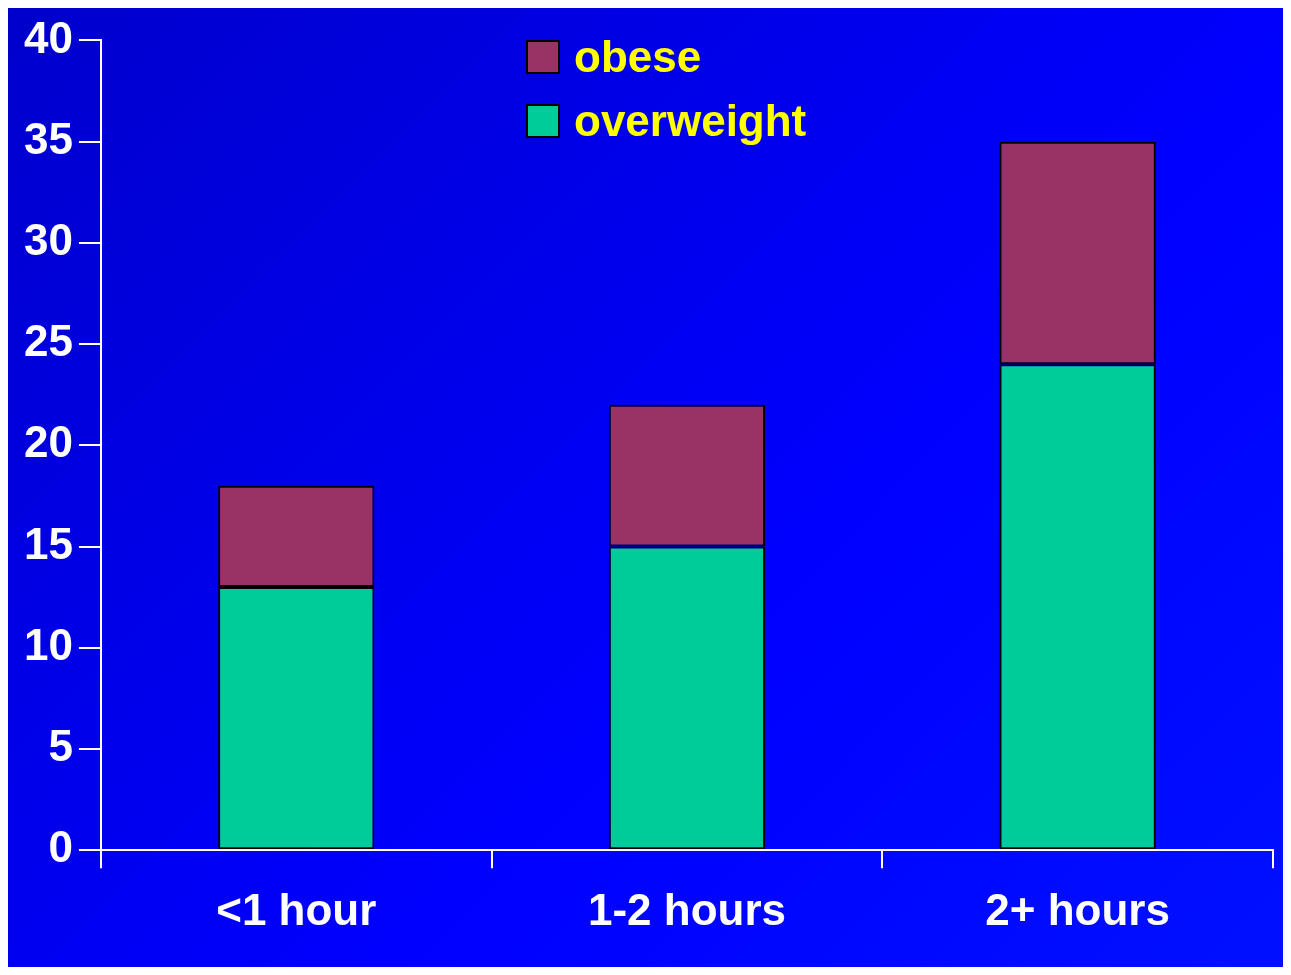  Describe the element at coordinates (48, 138) in the screenshot. I see `y-tick-label: 35` at that location.